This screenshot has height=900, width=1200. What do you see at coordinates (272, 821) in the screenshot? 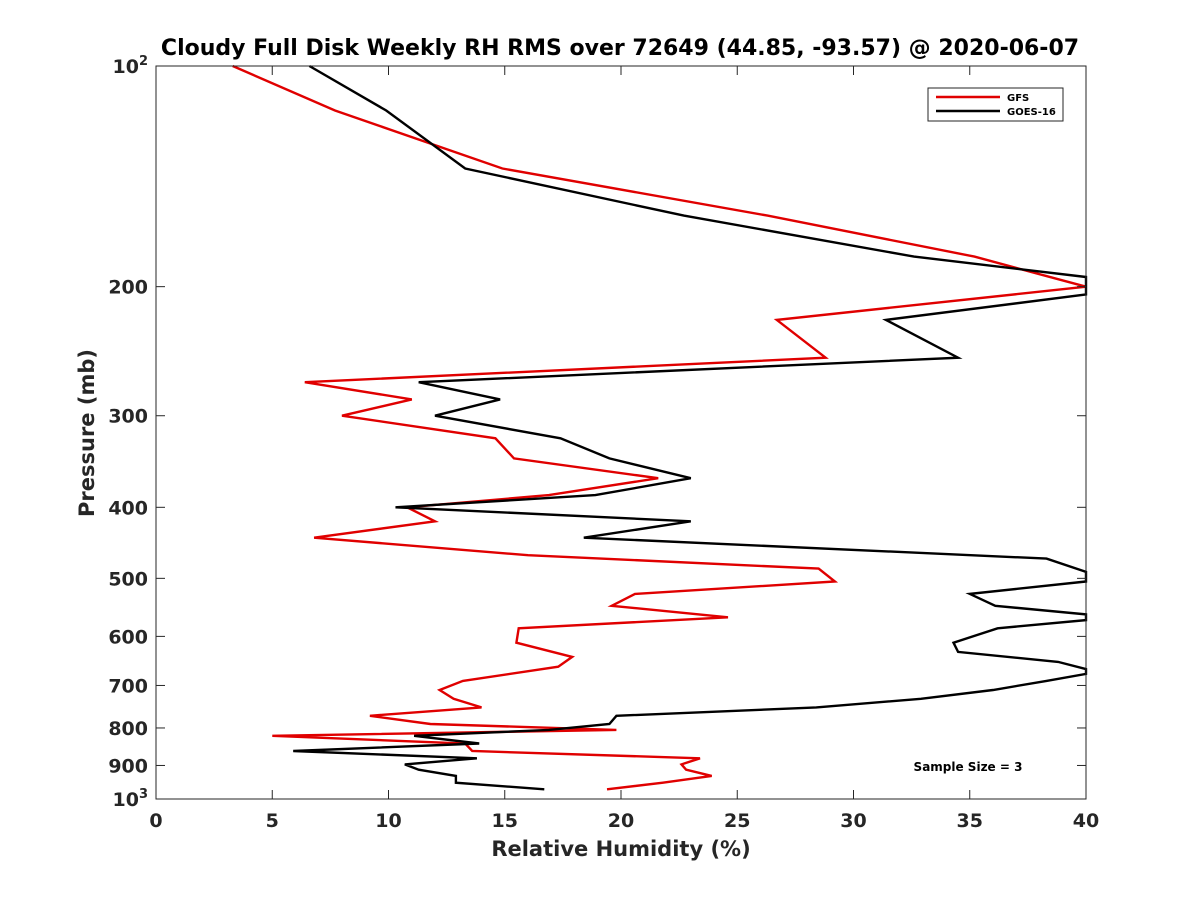
I see `x-tick-label: 5` at bounding box center [272, 821].